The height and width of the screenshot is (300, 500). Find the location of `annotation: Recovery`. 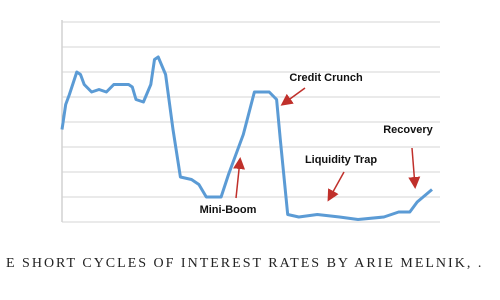

annotation: Recovery is located at coordinates (408, 130).